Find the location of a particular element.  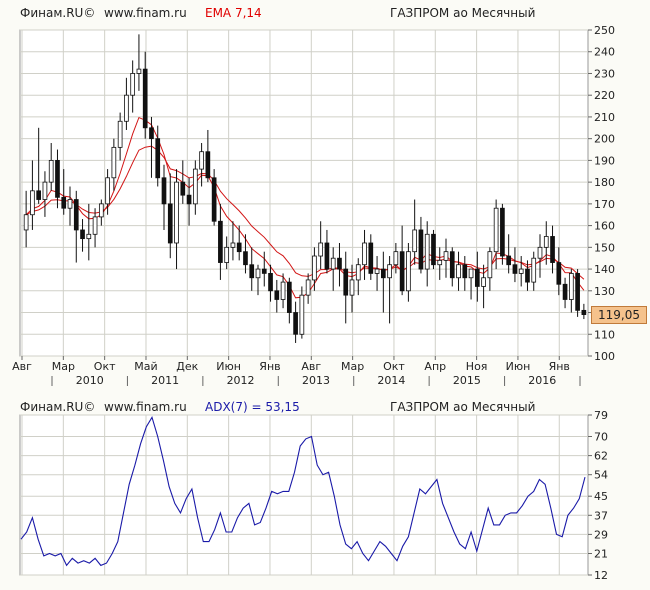

top-indicator-label: EMA 7,14 is located at coordinates (233, 13).